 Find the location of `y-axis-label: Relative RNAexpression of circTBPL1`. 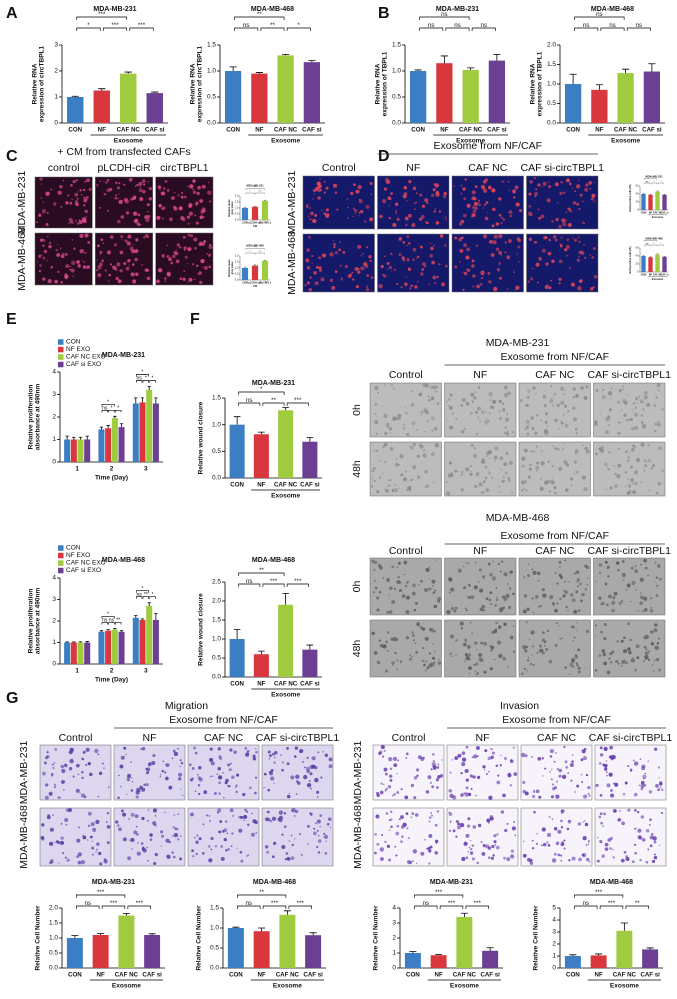

y-axis-label: Relative RNAexpression of circTBPL1 is located at coordinates (196, 84).